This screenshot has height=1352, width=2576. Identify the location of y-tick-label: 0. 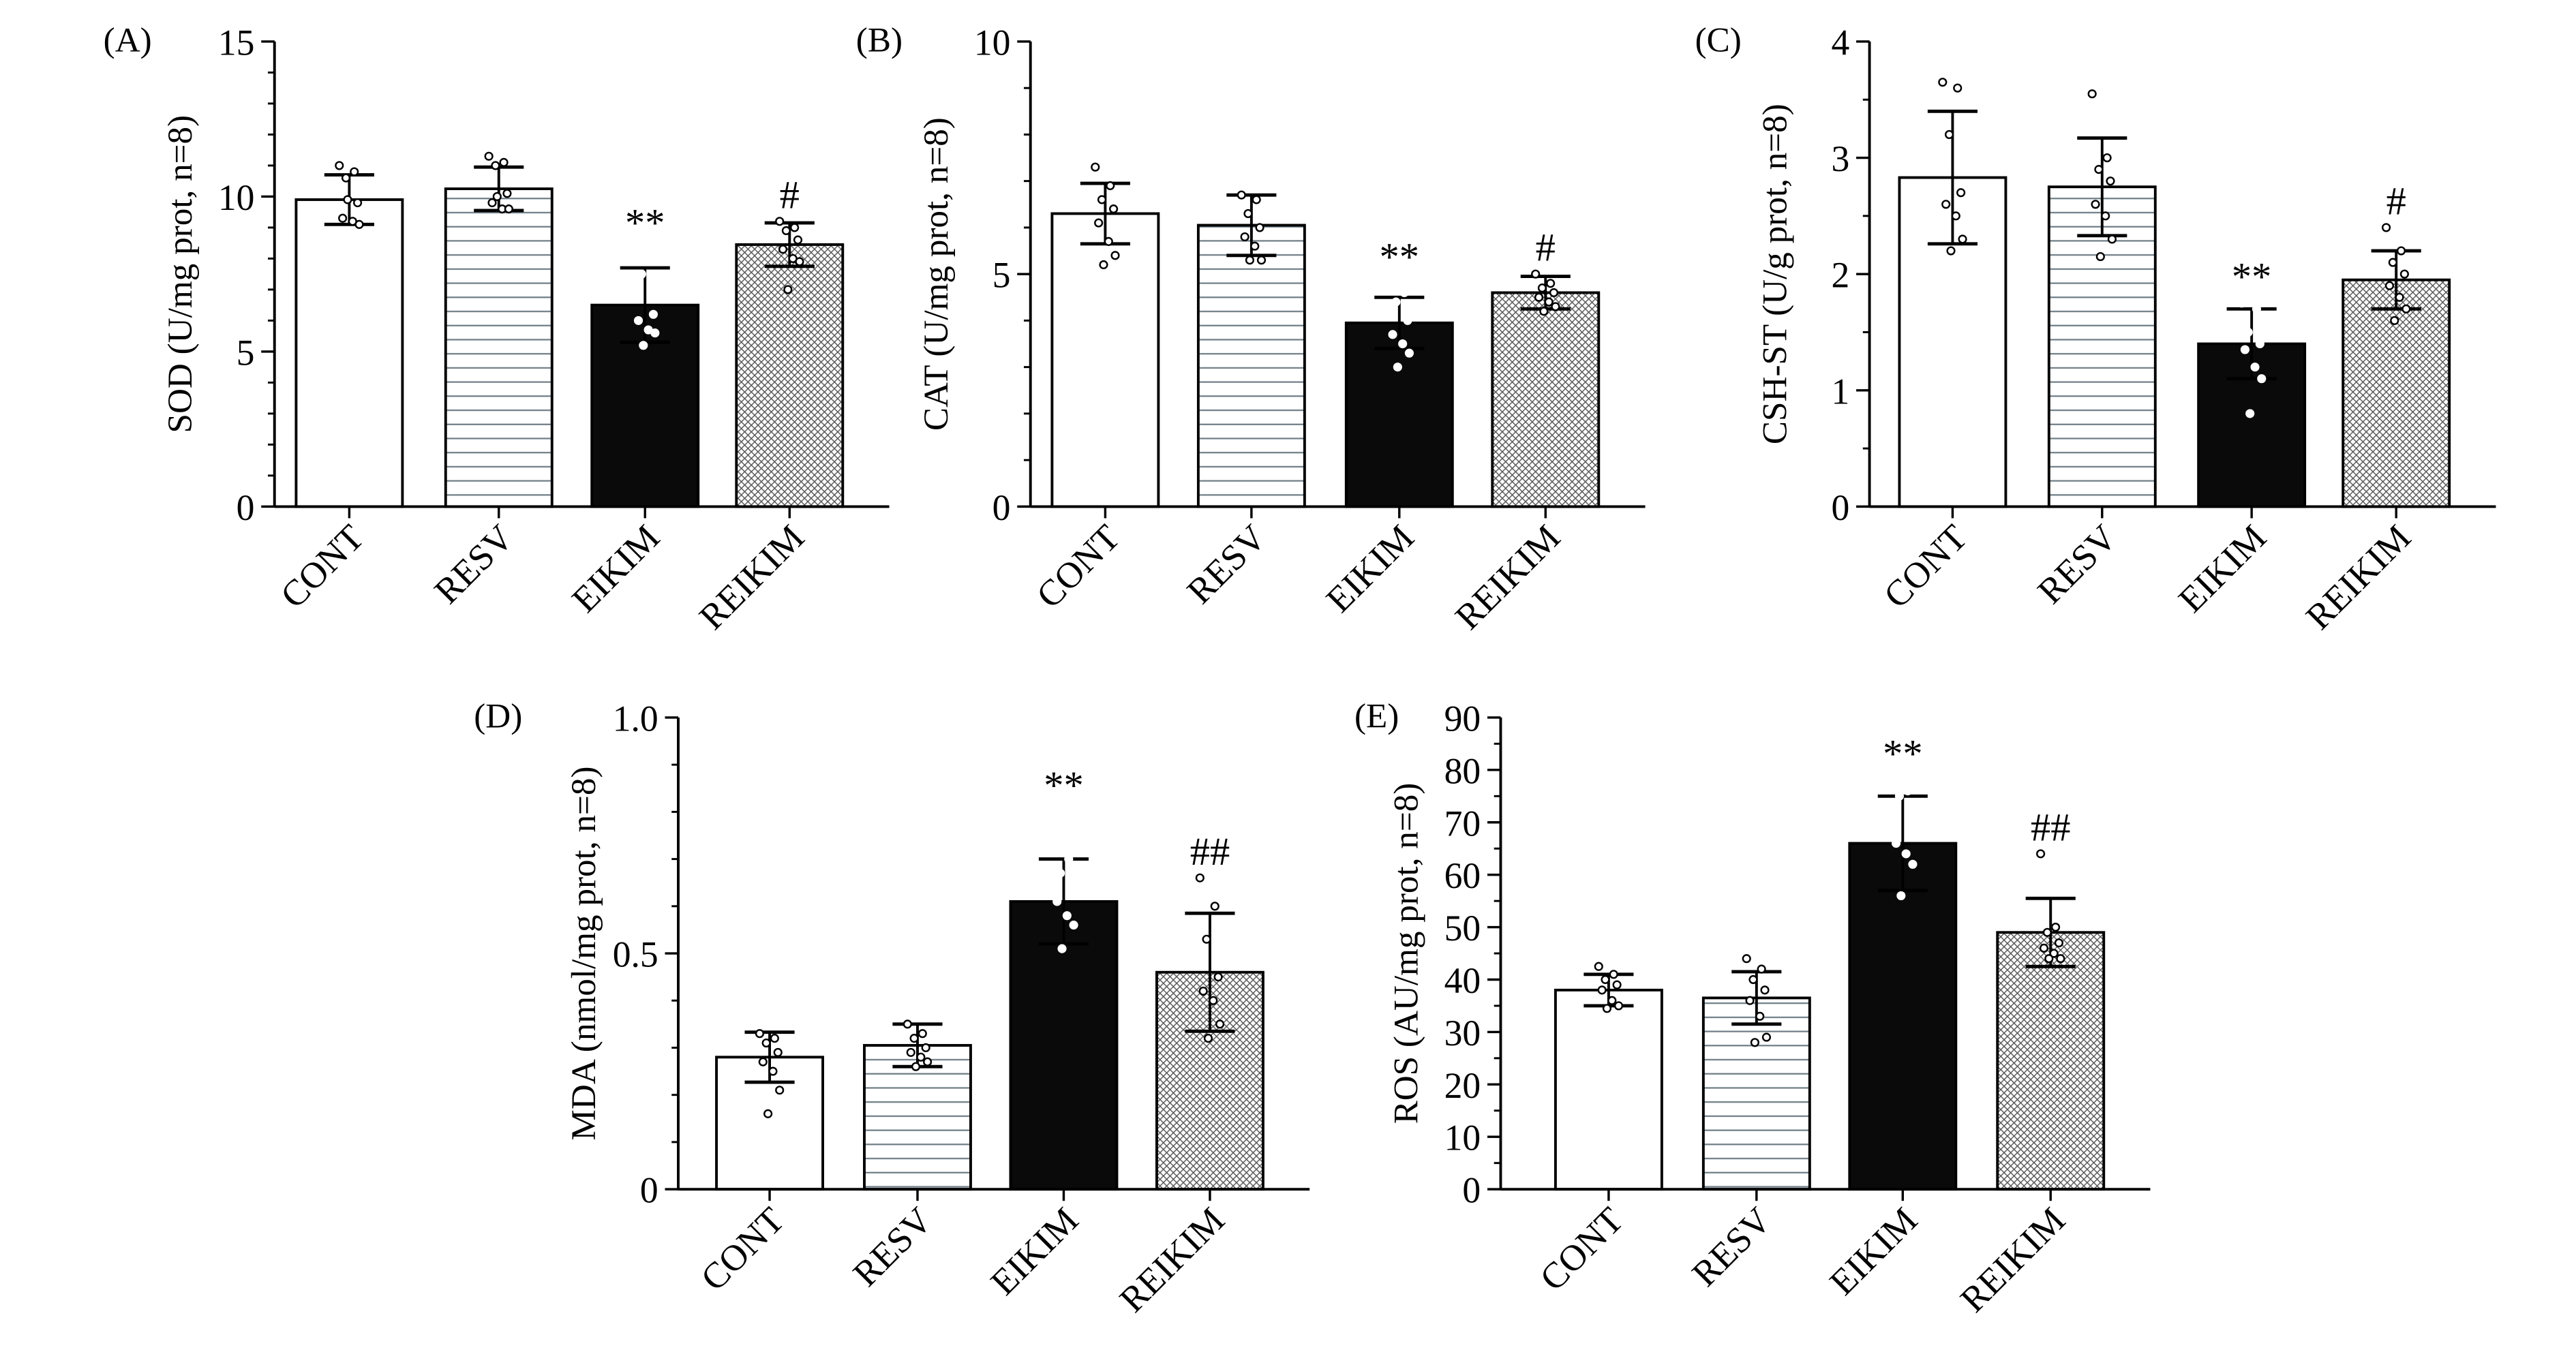
(649, 1190).